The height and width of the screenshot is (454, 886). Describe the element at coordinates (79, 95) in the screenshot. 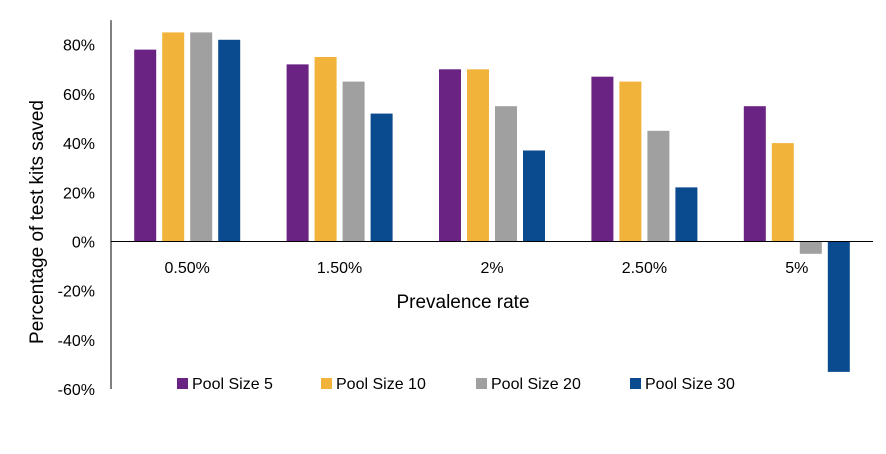

I see `y-tick-label: 60%` at that location.